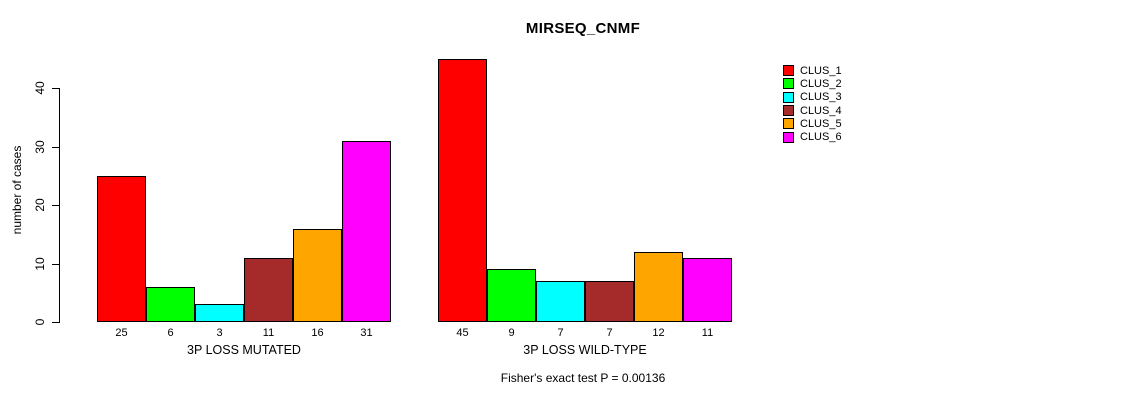 Image resolution: width=1140 pixels, height=400 pixels. What do you see at coordinates (170, 333) in the screenshot?
I see `bar-value-label: 6` at bounding box center [170, 333].